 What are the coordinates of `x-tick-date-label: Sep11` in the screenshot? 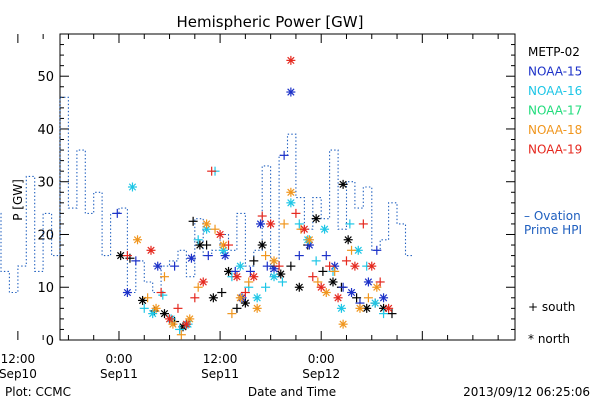 It's located at (119, 374).